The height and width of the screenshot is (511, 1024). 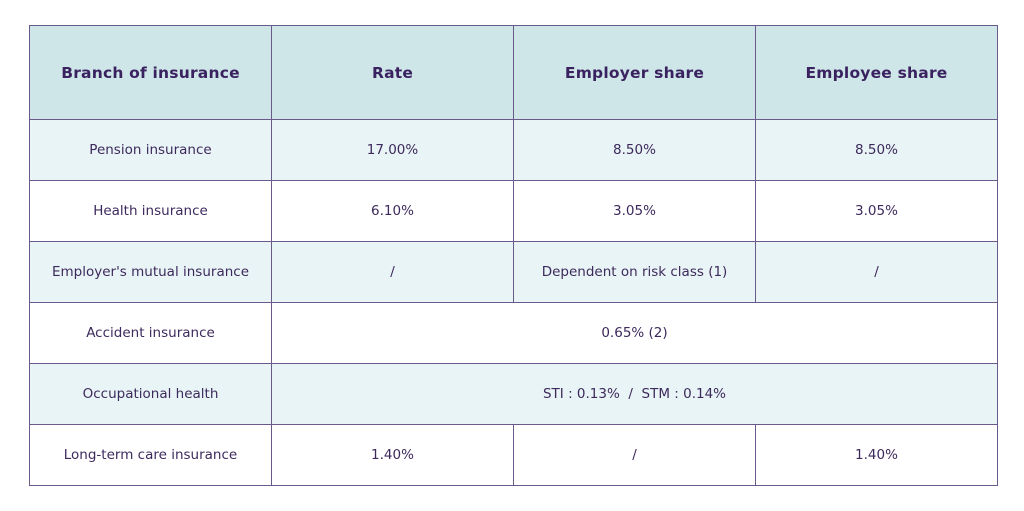 What do you see at coordinates (634, 272) in the screenshot?
I see `cell-employer-share: Dependent on risk class (1)` at bounding box center [634, 272].